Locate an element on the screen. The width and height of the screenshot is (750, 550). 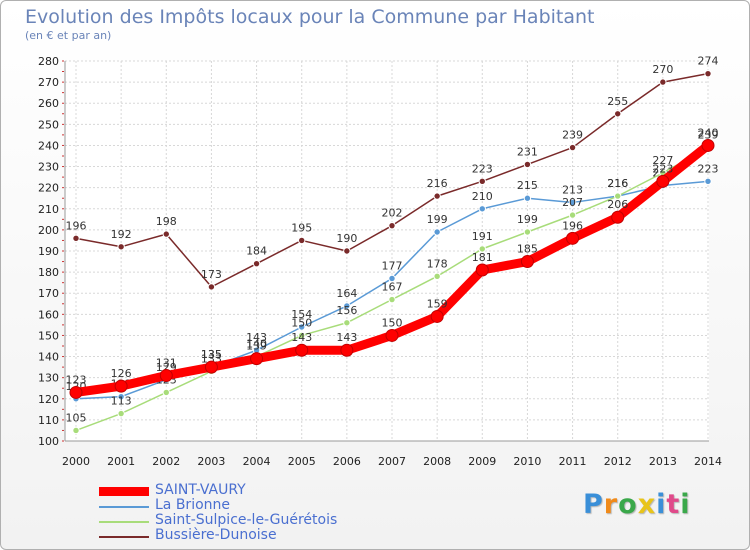
legend-swatch-saint-sulpice is located at coordinates (124, 522).